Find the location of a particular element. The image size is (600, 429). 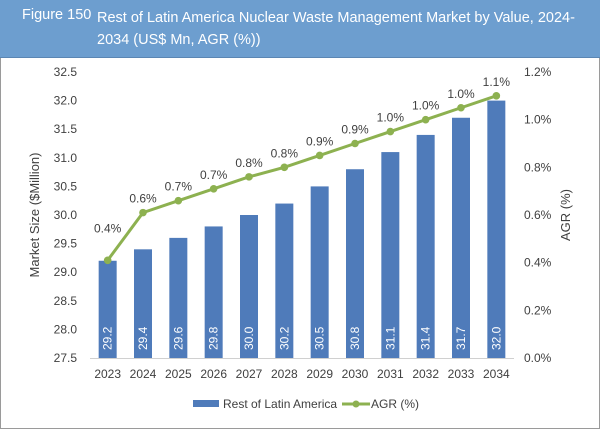

x-tick-label: 2032 is located at coordinates (425, 374).